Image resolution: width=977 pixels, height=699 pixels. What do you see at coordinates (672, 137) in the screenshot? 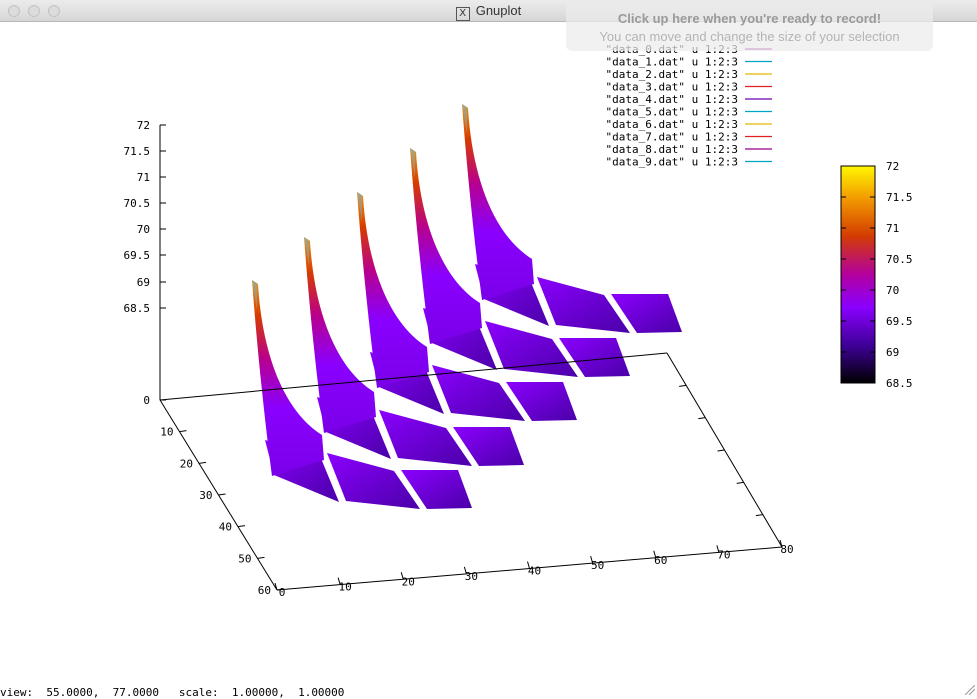
I see `legend-entry-label: "data_7.dat" u 1:2:3` at bounding box center [672, 137].